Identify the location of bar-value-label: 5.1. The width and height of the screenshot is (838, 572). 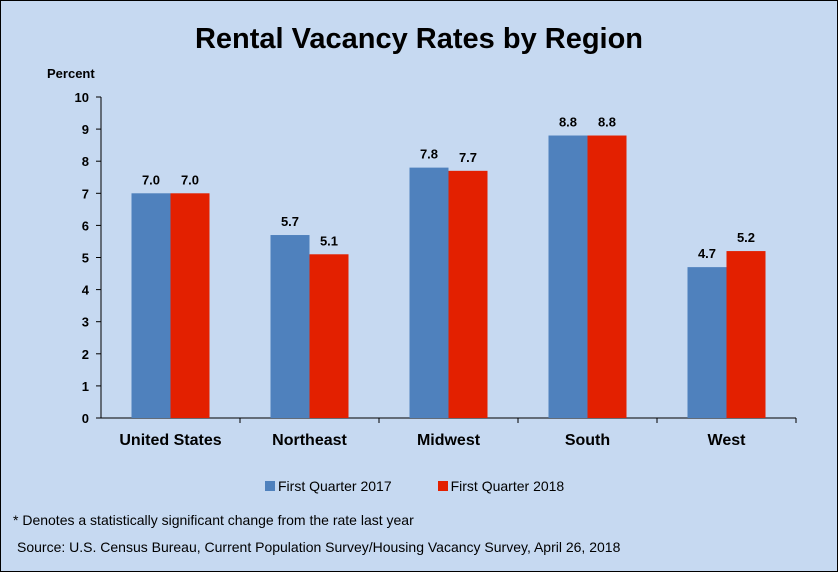
(329, 240).